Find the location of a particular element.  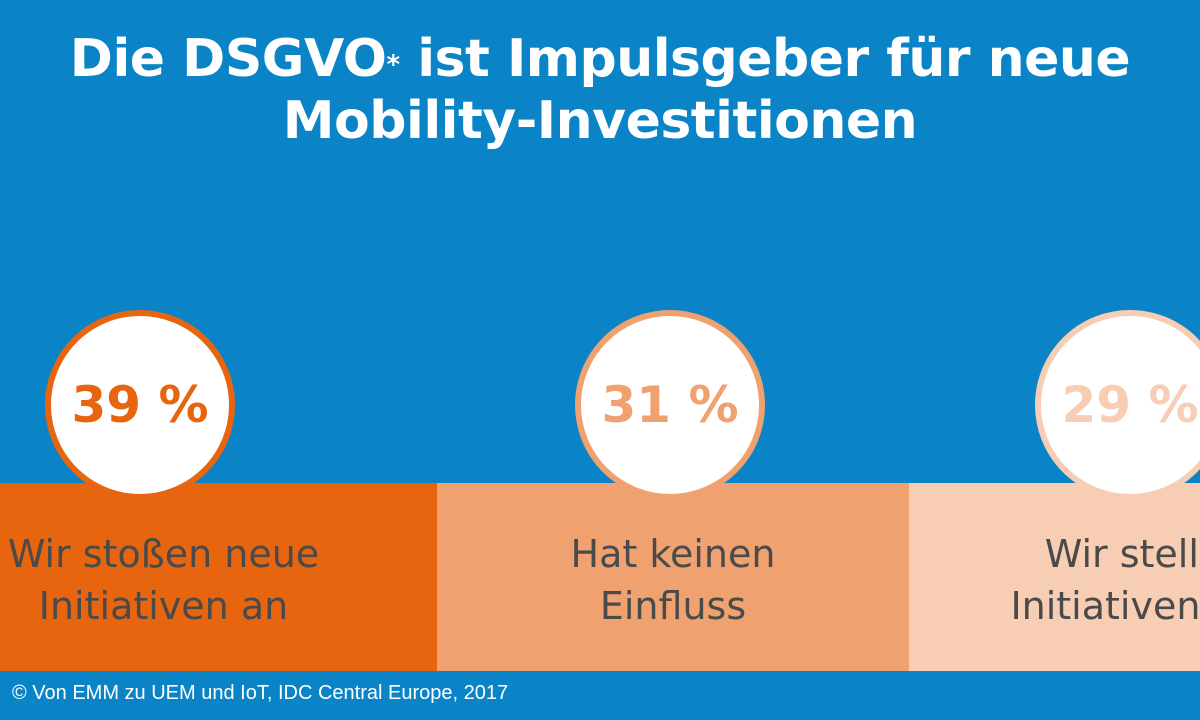

category-label-3: Wir stelle Initiativen zu is located at coordinates (1094, 580).